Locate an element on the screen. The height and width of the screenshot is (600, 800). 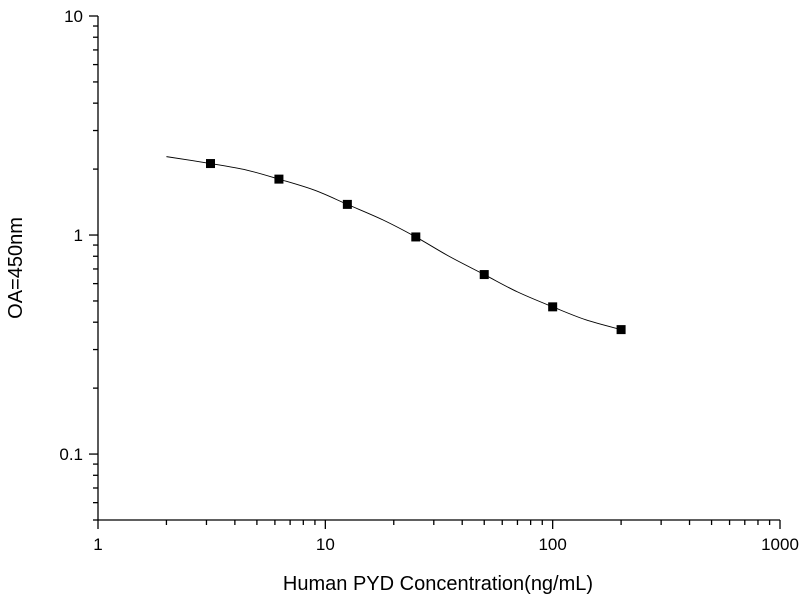
x-tick-label: 1 is located at coordinates (97, 544).